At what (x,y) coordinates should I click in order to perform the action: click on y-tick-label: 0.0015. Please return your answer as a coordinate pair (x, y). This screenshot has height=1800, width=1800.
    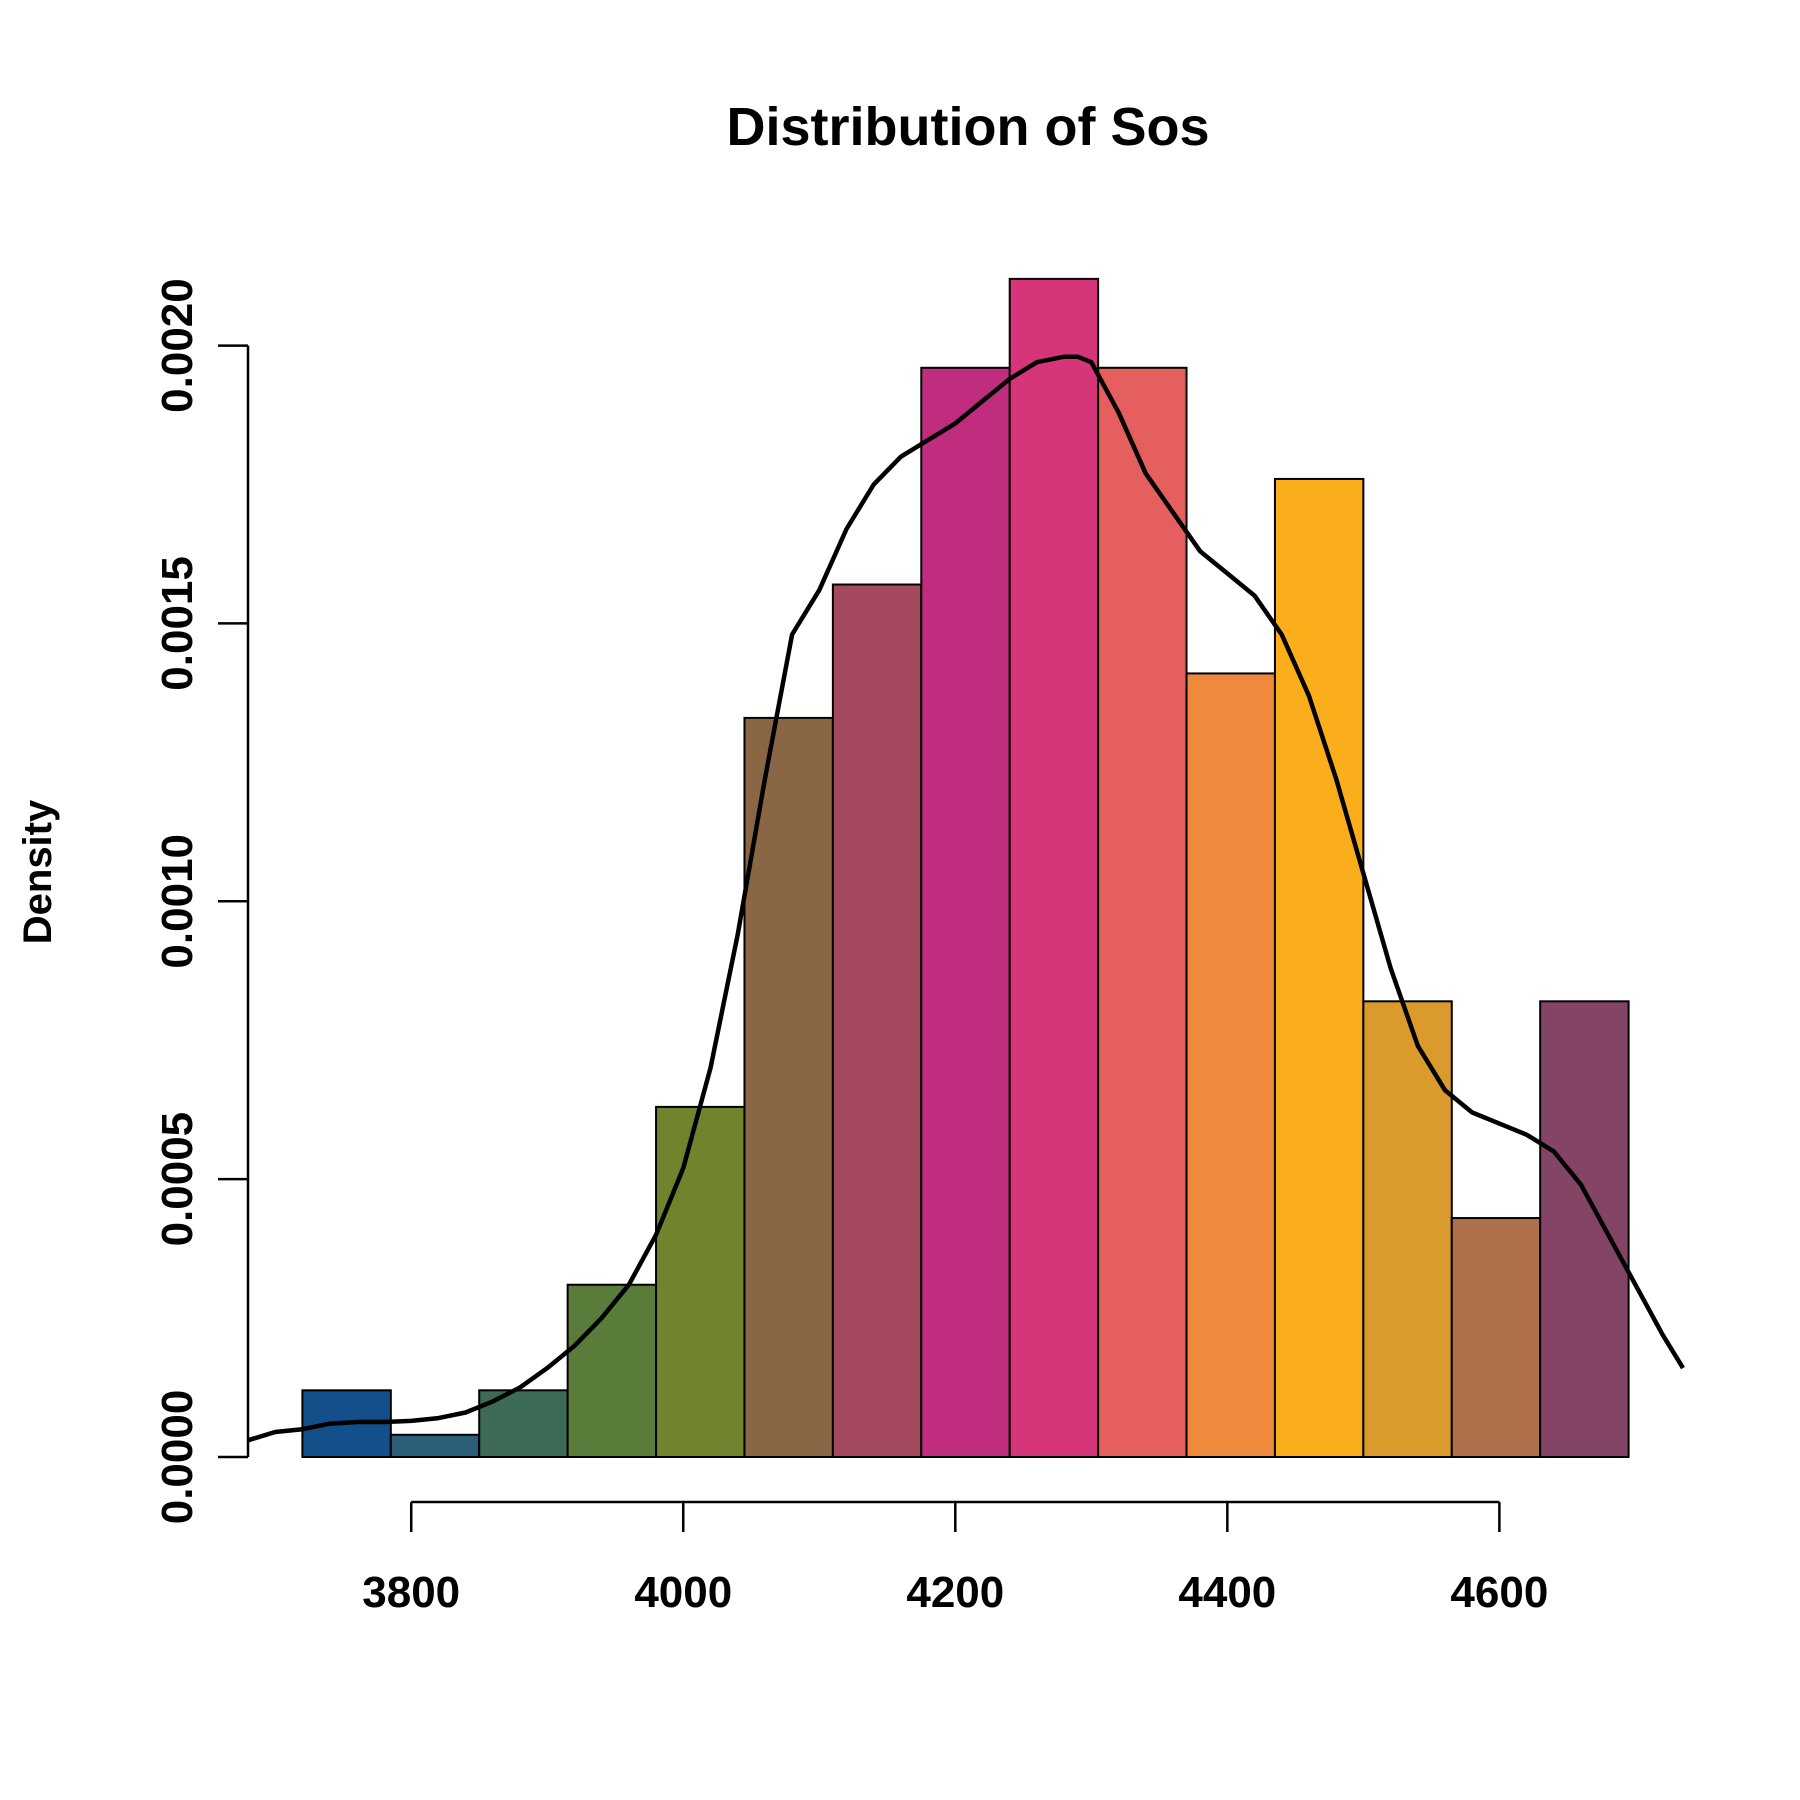
    Looking at the image, I should click on (177, 623).